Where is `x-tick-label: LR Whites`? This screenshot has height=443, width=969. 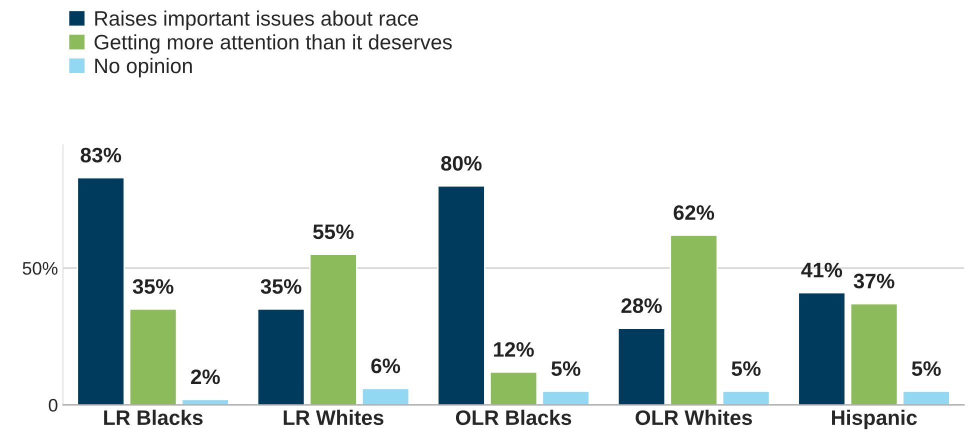 x-tick-label: LR Whites is located at coordinates (334, 418).